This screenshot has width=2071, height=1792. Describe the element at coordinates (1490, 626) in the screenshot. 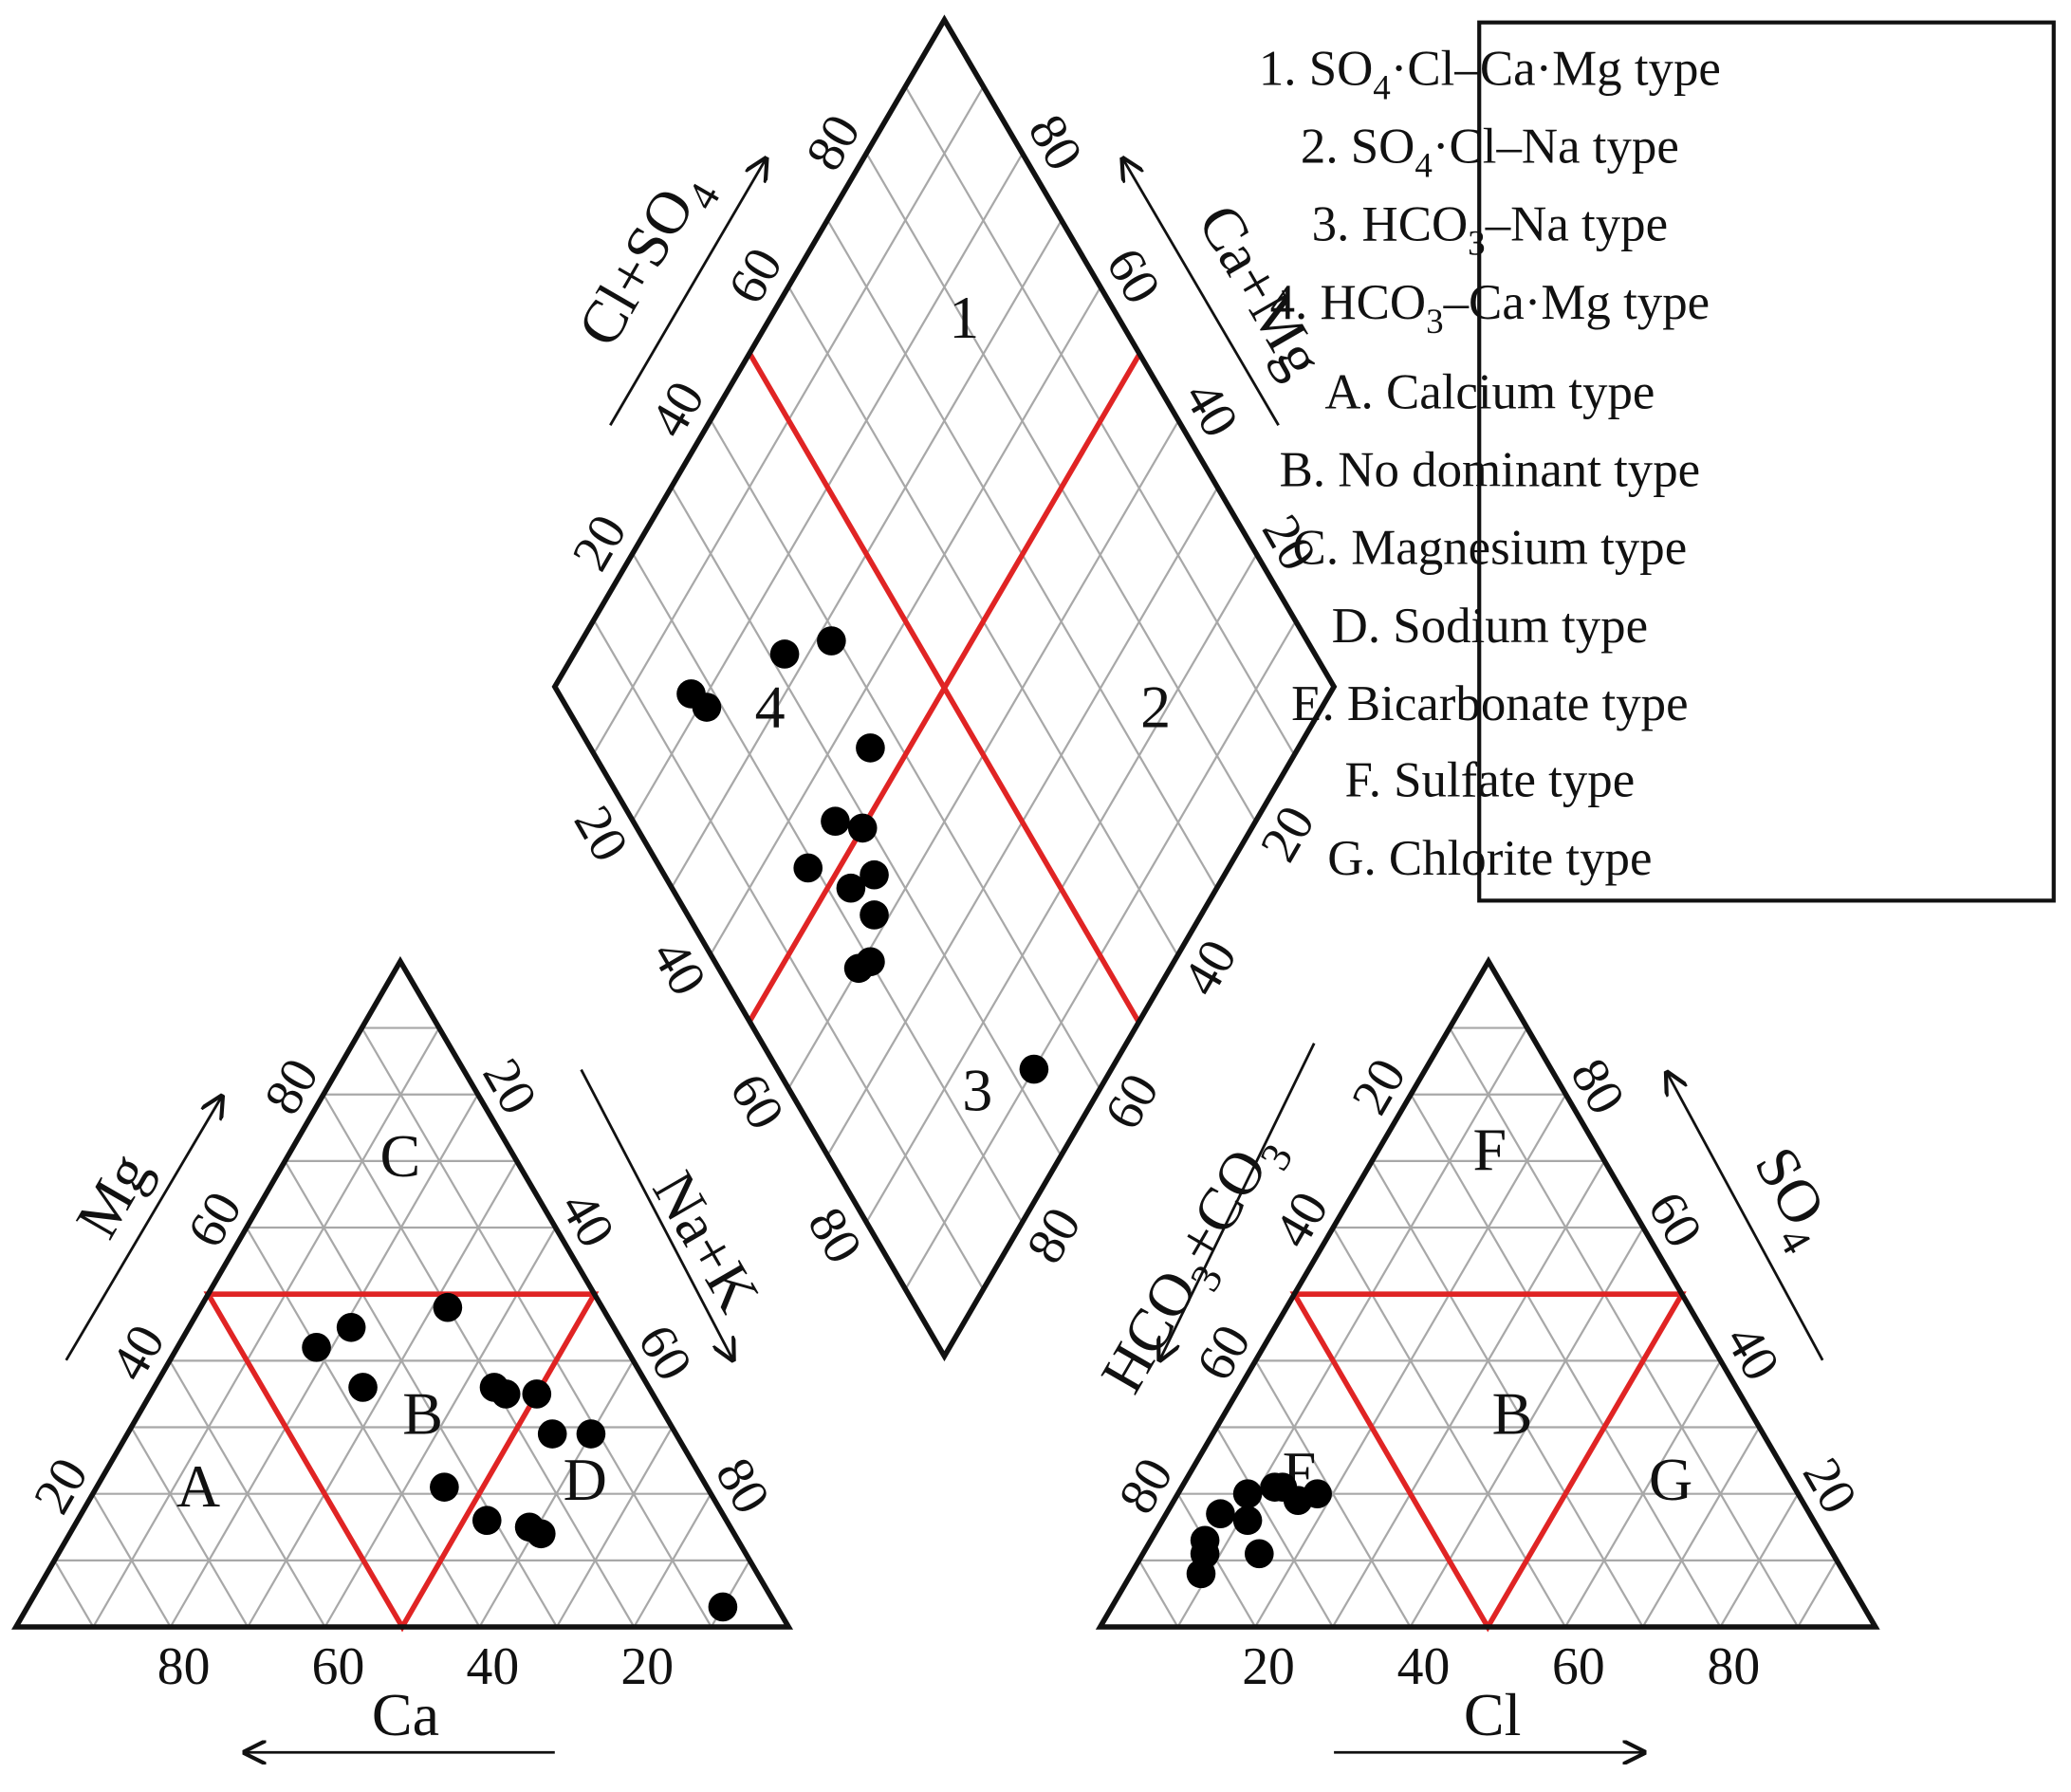

I see `legend-entry: D. Sodium type` at that location.